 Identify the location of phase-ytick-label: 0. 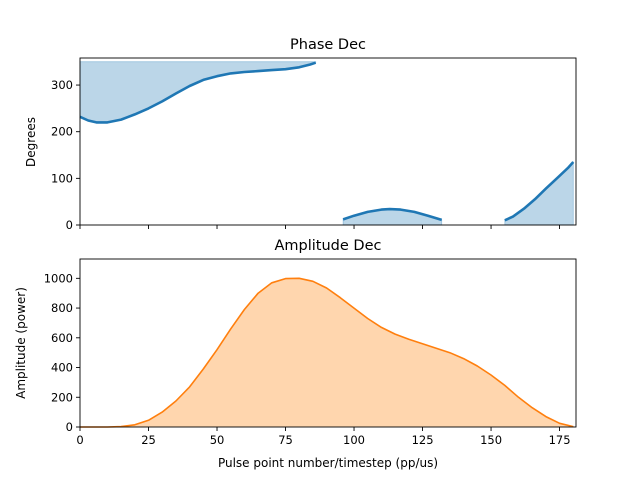
(69, 225).